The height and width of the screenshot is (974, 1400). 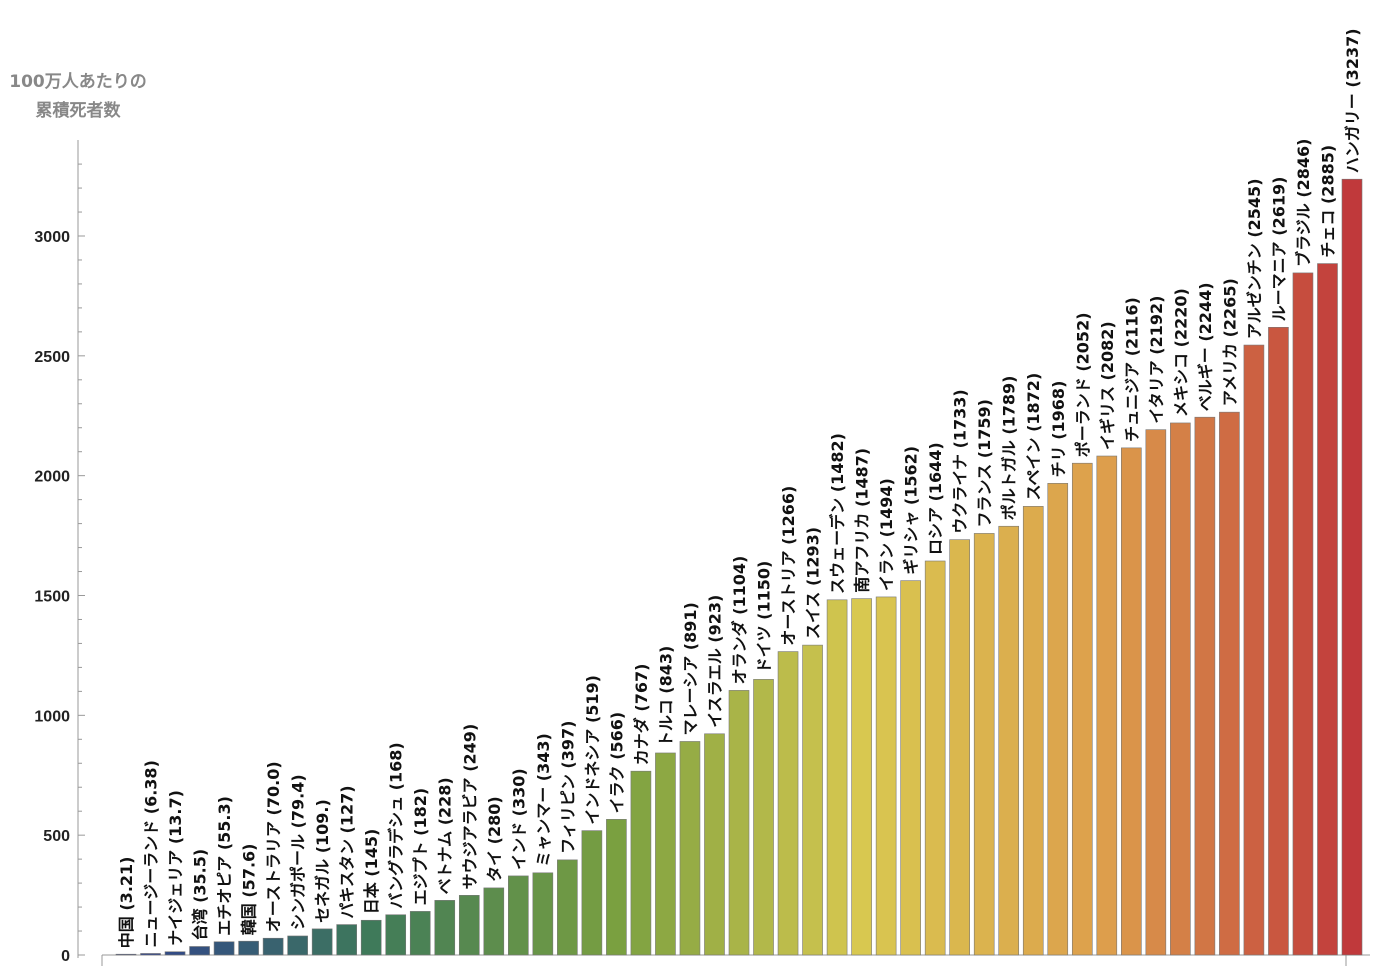 What do you see at coordinates (1327, 609) in the screenshot?
I see `bar-チェコ` at bounding box center [1327, 609].